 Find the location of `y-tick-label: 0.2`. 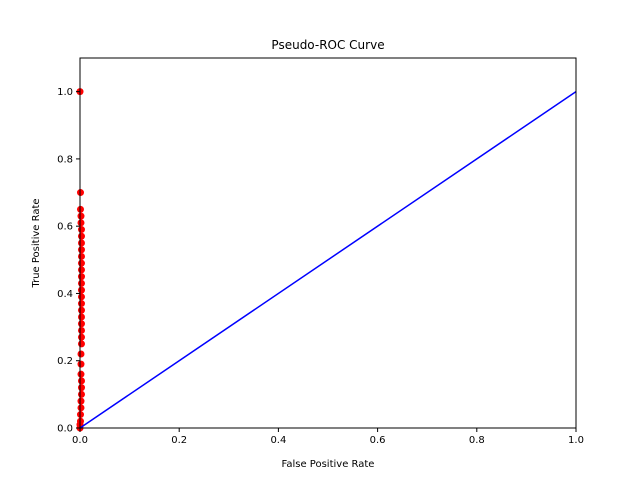

y-tick-label: 0.2 is located at coordinates (65, 361).